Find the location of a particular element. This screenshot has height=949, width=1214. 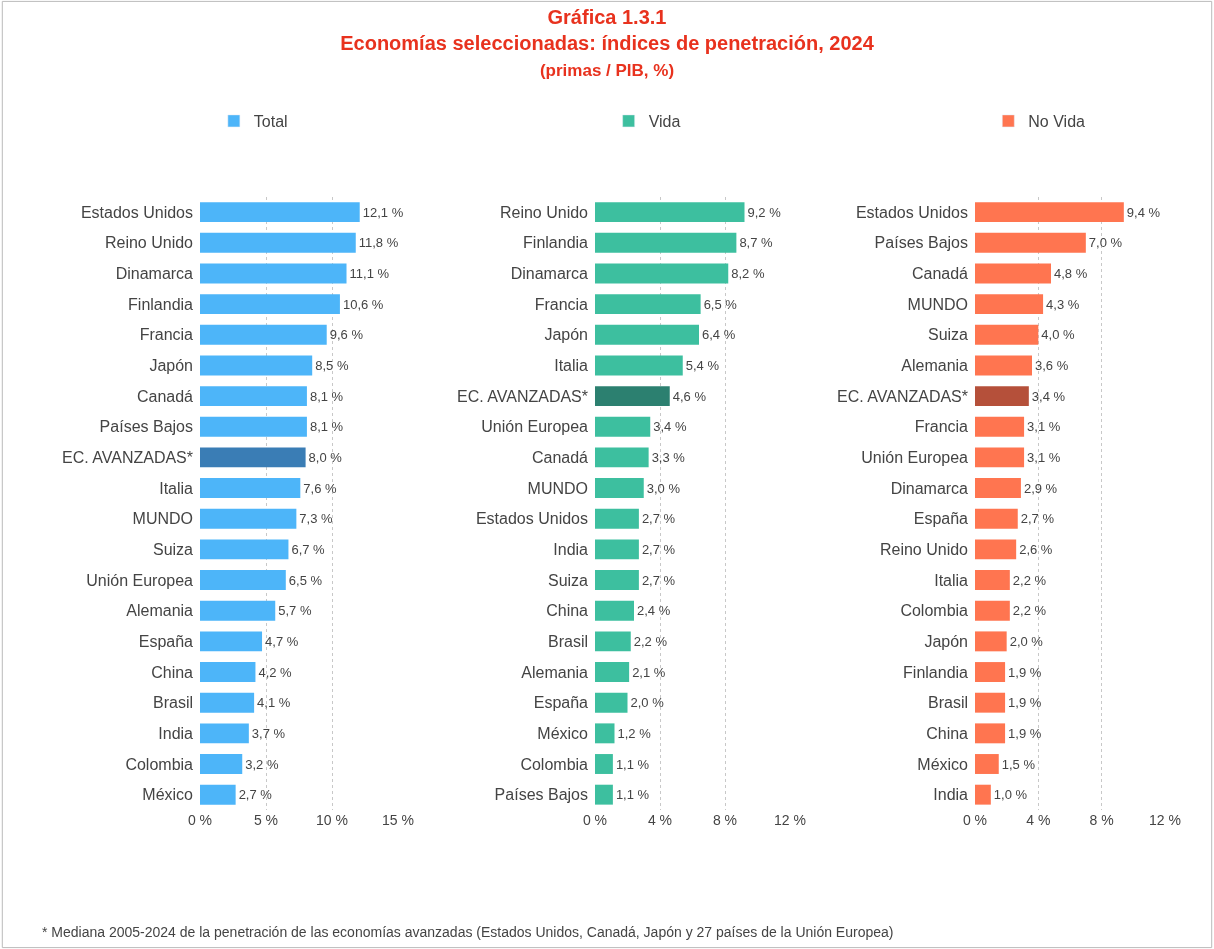

data-label: 3,2 % is located at coordinates (262, 764).